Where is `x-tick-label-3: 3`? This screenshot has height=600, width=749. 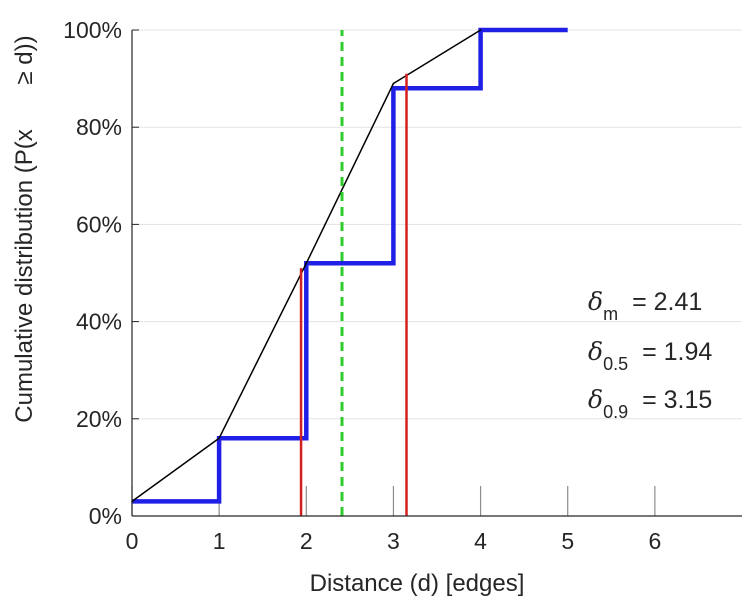
x-tick-label-3: 3 is located at coordinates (393, 541).